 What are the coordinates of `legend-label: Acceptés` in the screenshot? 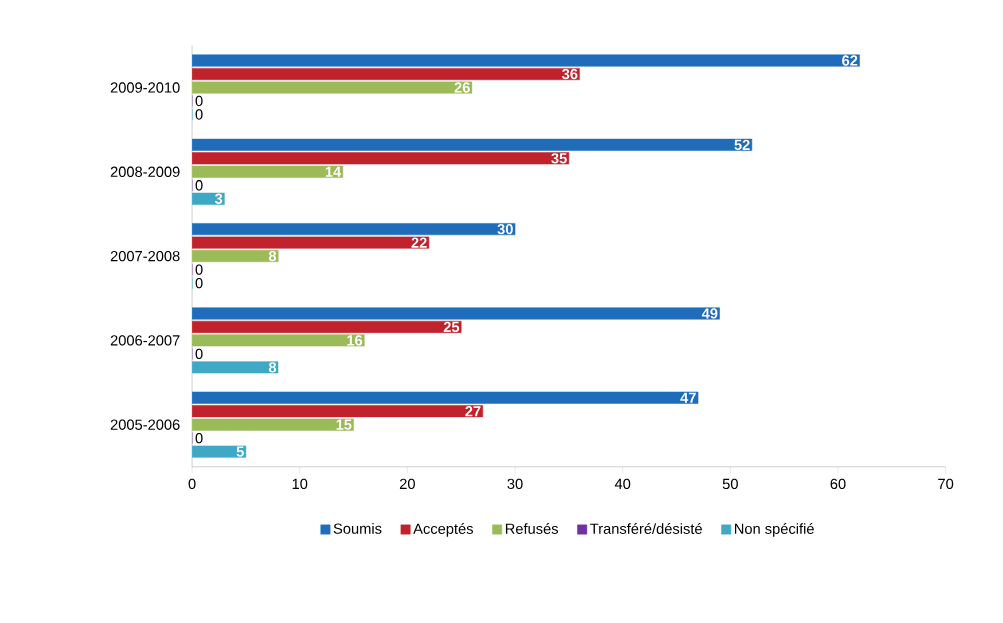 It's located at (443, 530).